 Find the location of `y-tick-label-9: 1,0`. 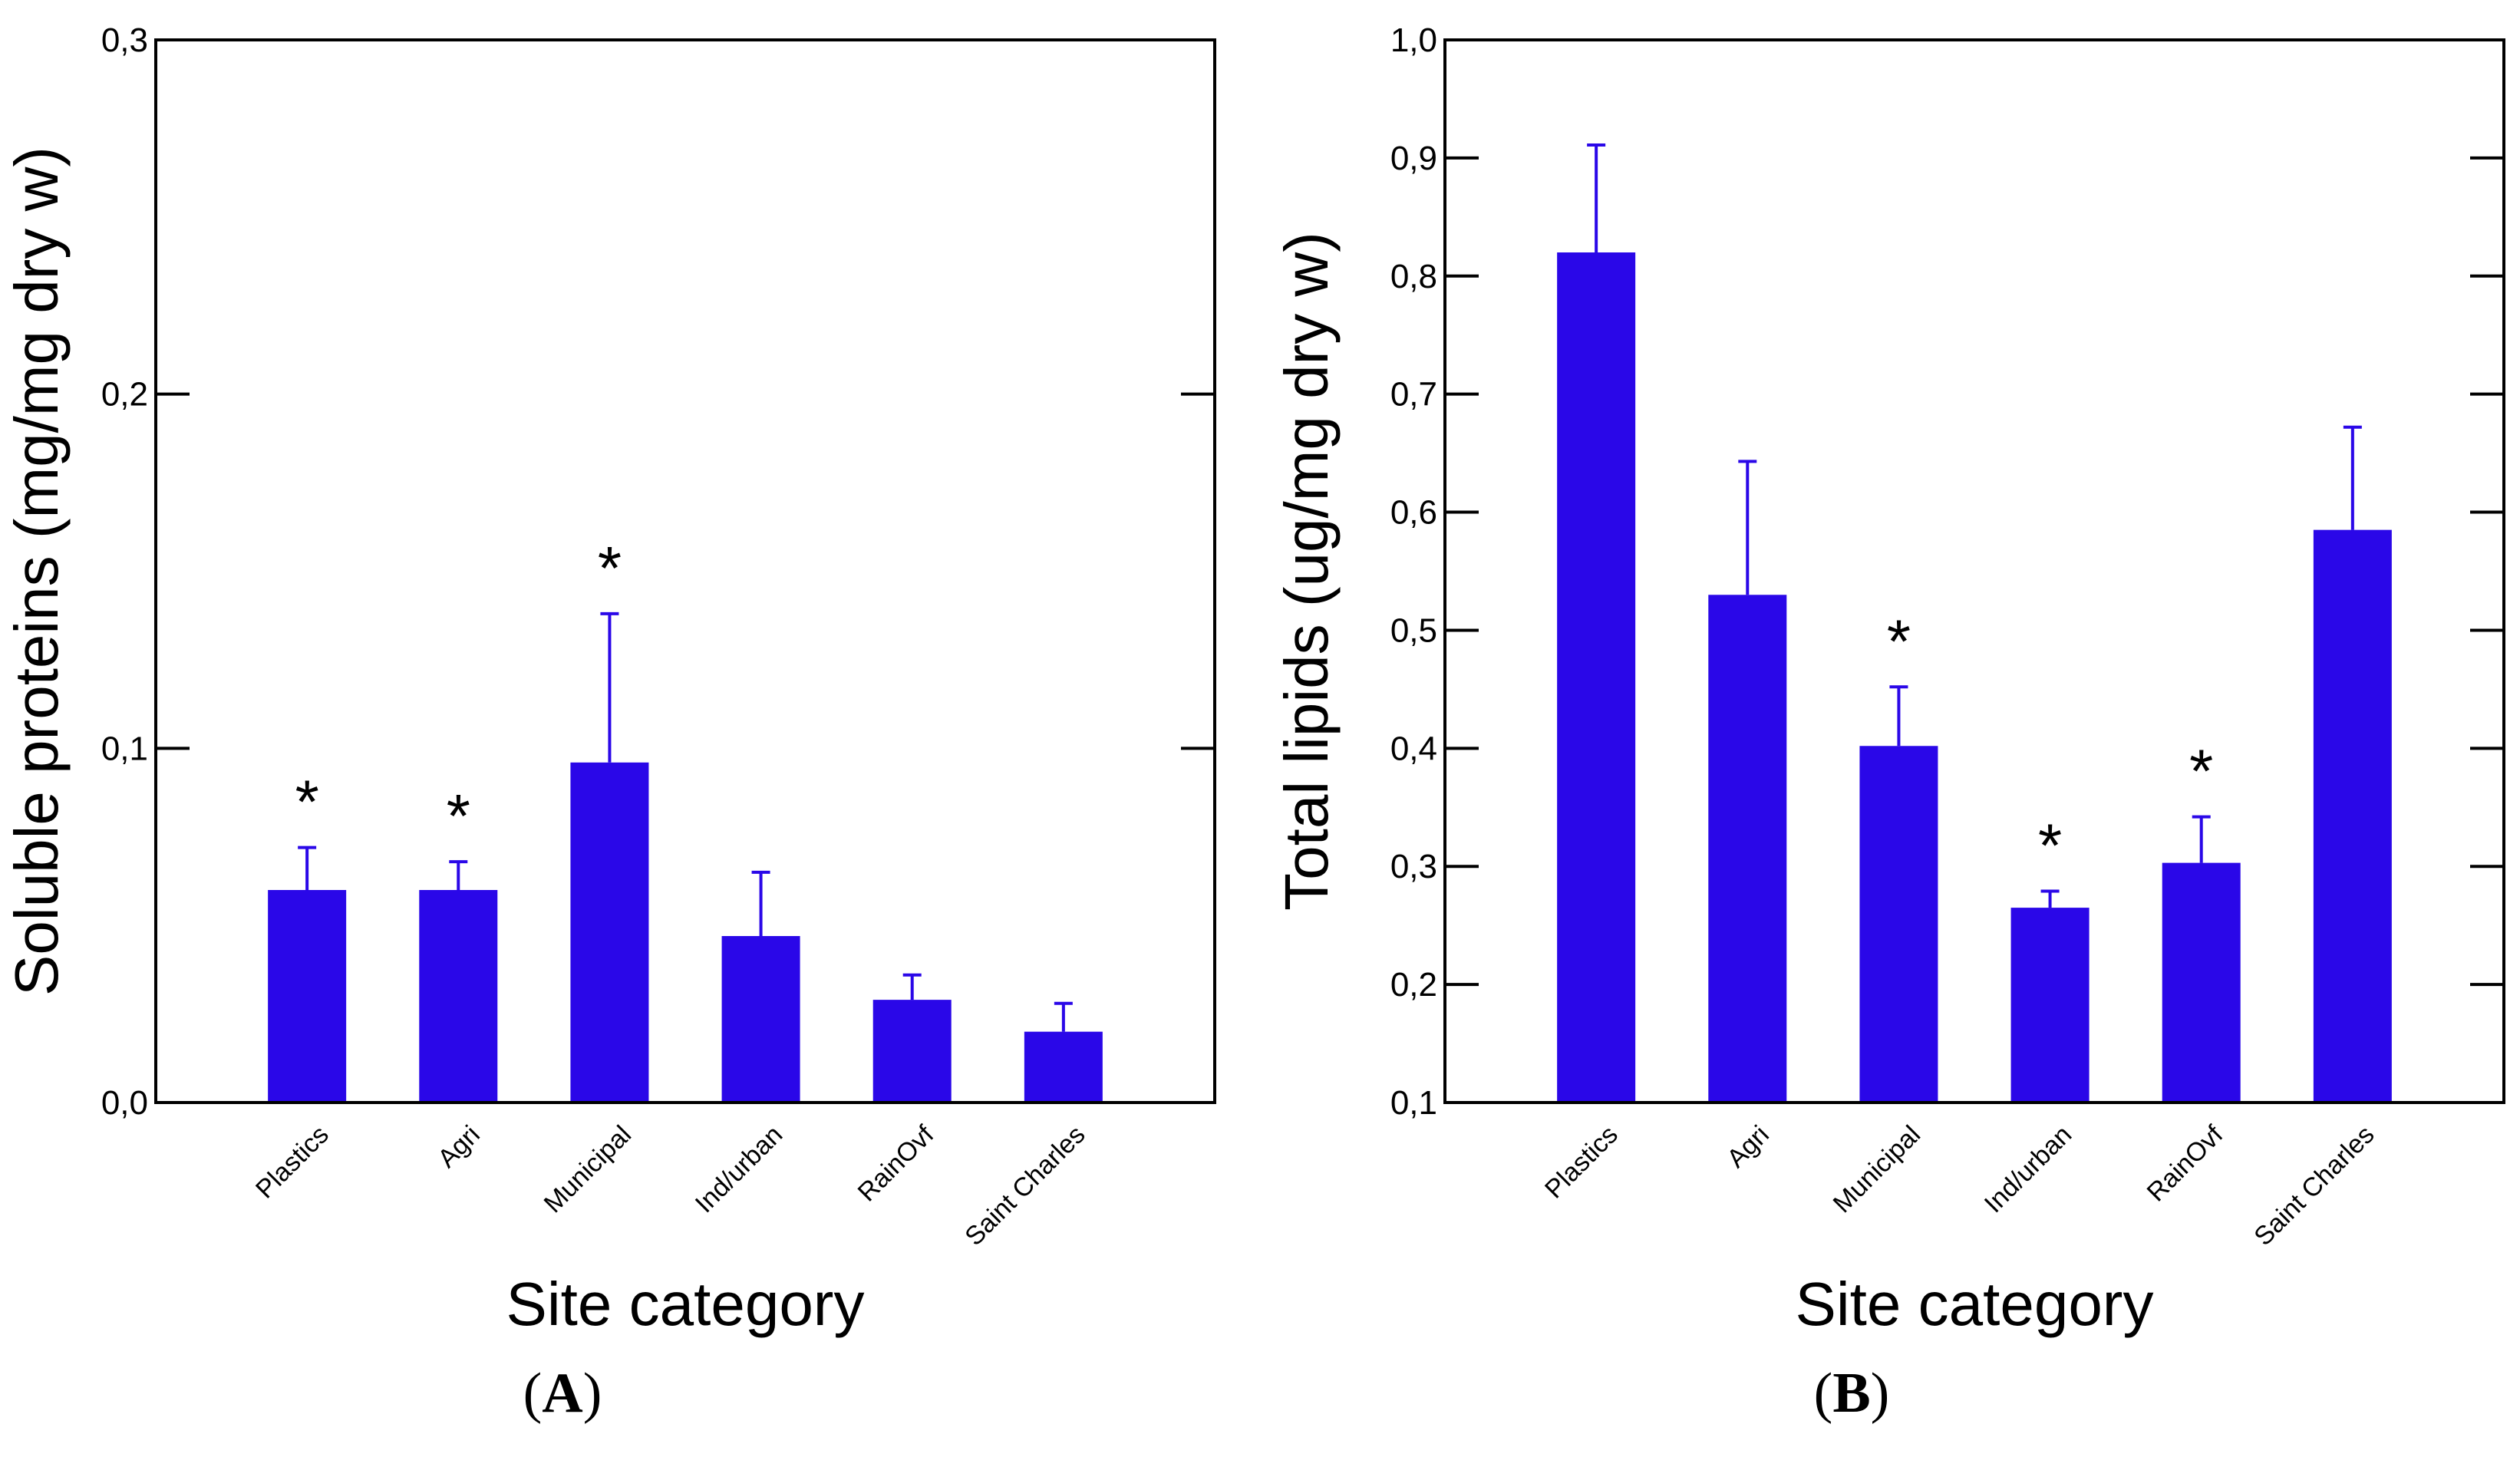

y-tick-label-9: 1,0 is located at coordinates (1413, 40).